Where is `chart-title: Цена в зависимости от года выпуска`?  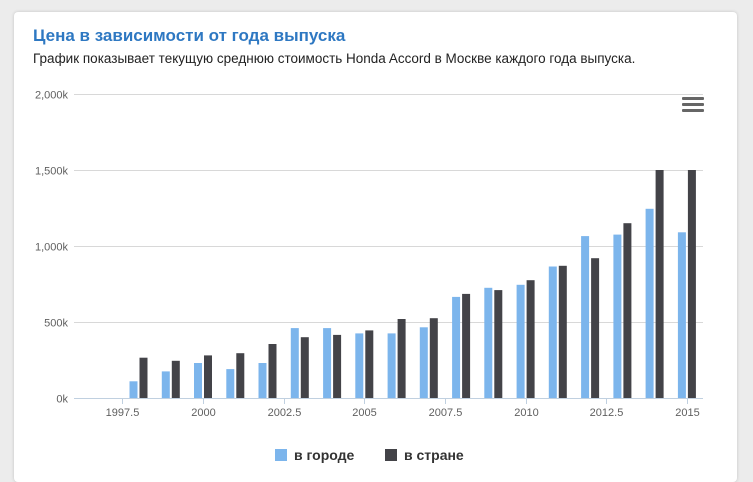
chart-title: Цена в зависимости от года выпуска is located at coordinates (189, 35).